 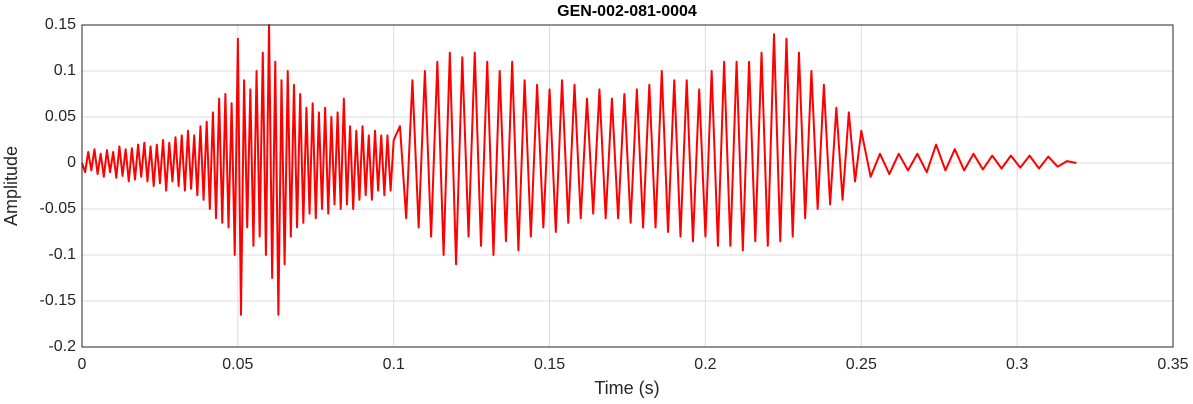 What do you see at coordinates (82, 364) in the screenshot?
I see `x-tick-label: 0` at bounding box center [82, 364].